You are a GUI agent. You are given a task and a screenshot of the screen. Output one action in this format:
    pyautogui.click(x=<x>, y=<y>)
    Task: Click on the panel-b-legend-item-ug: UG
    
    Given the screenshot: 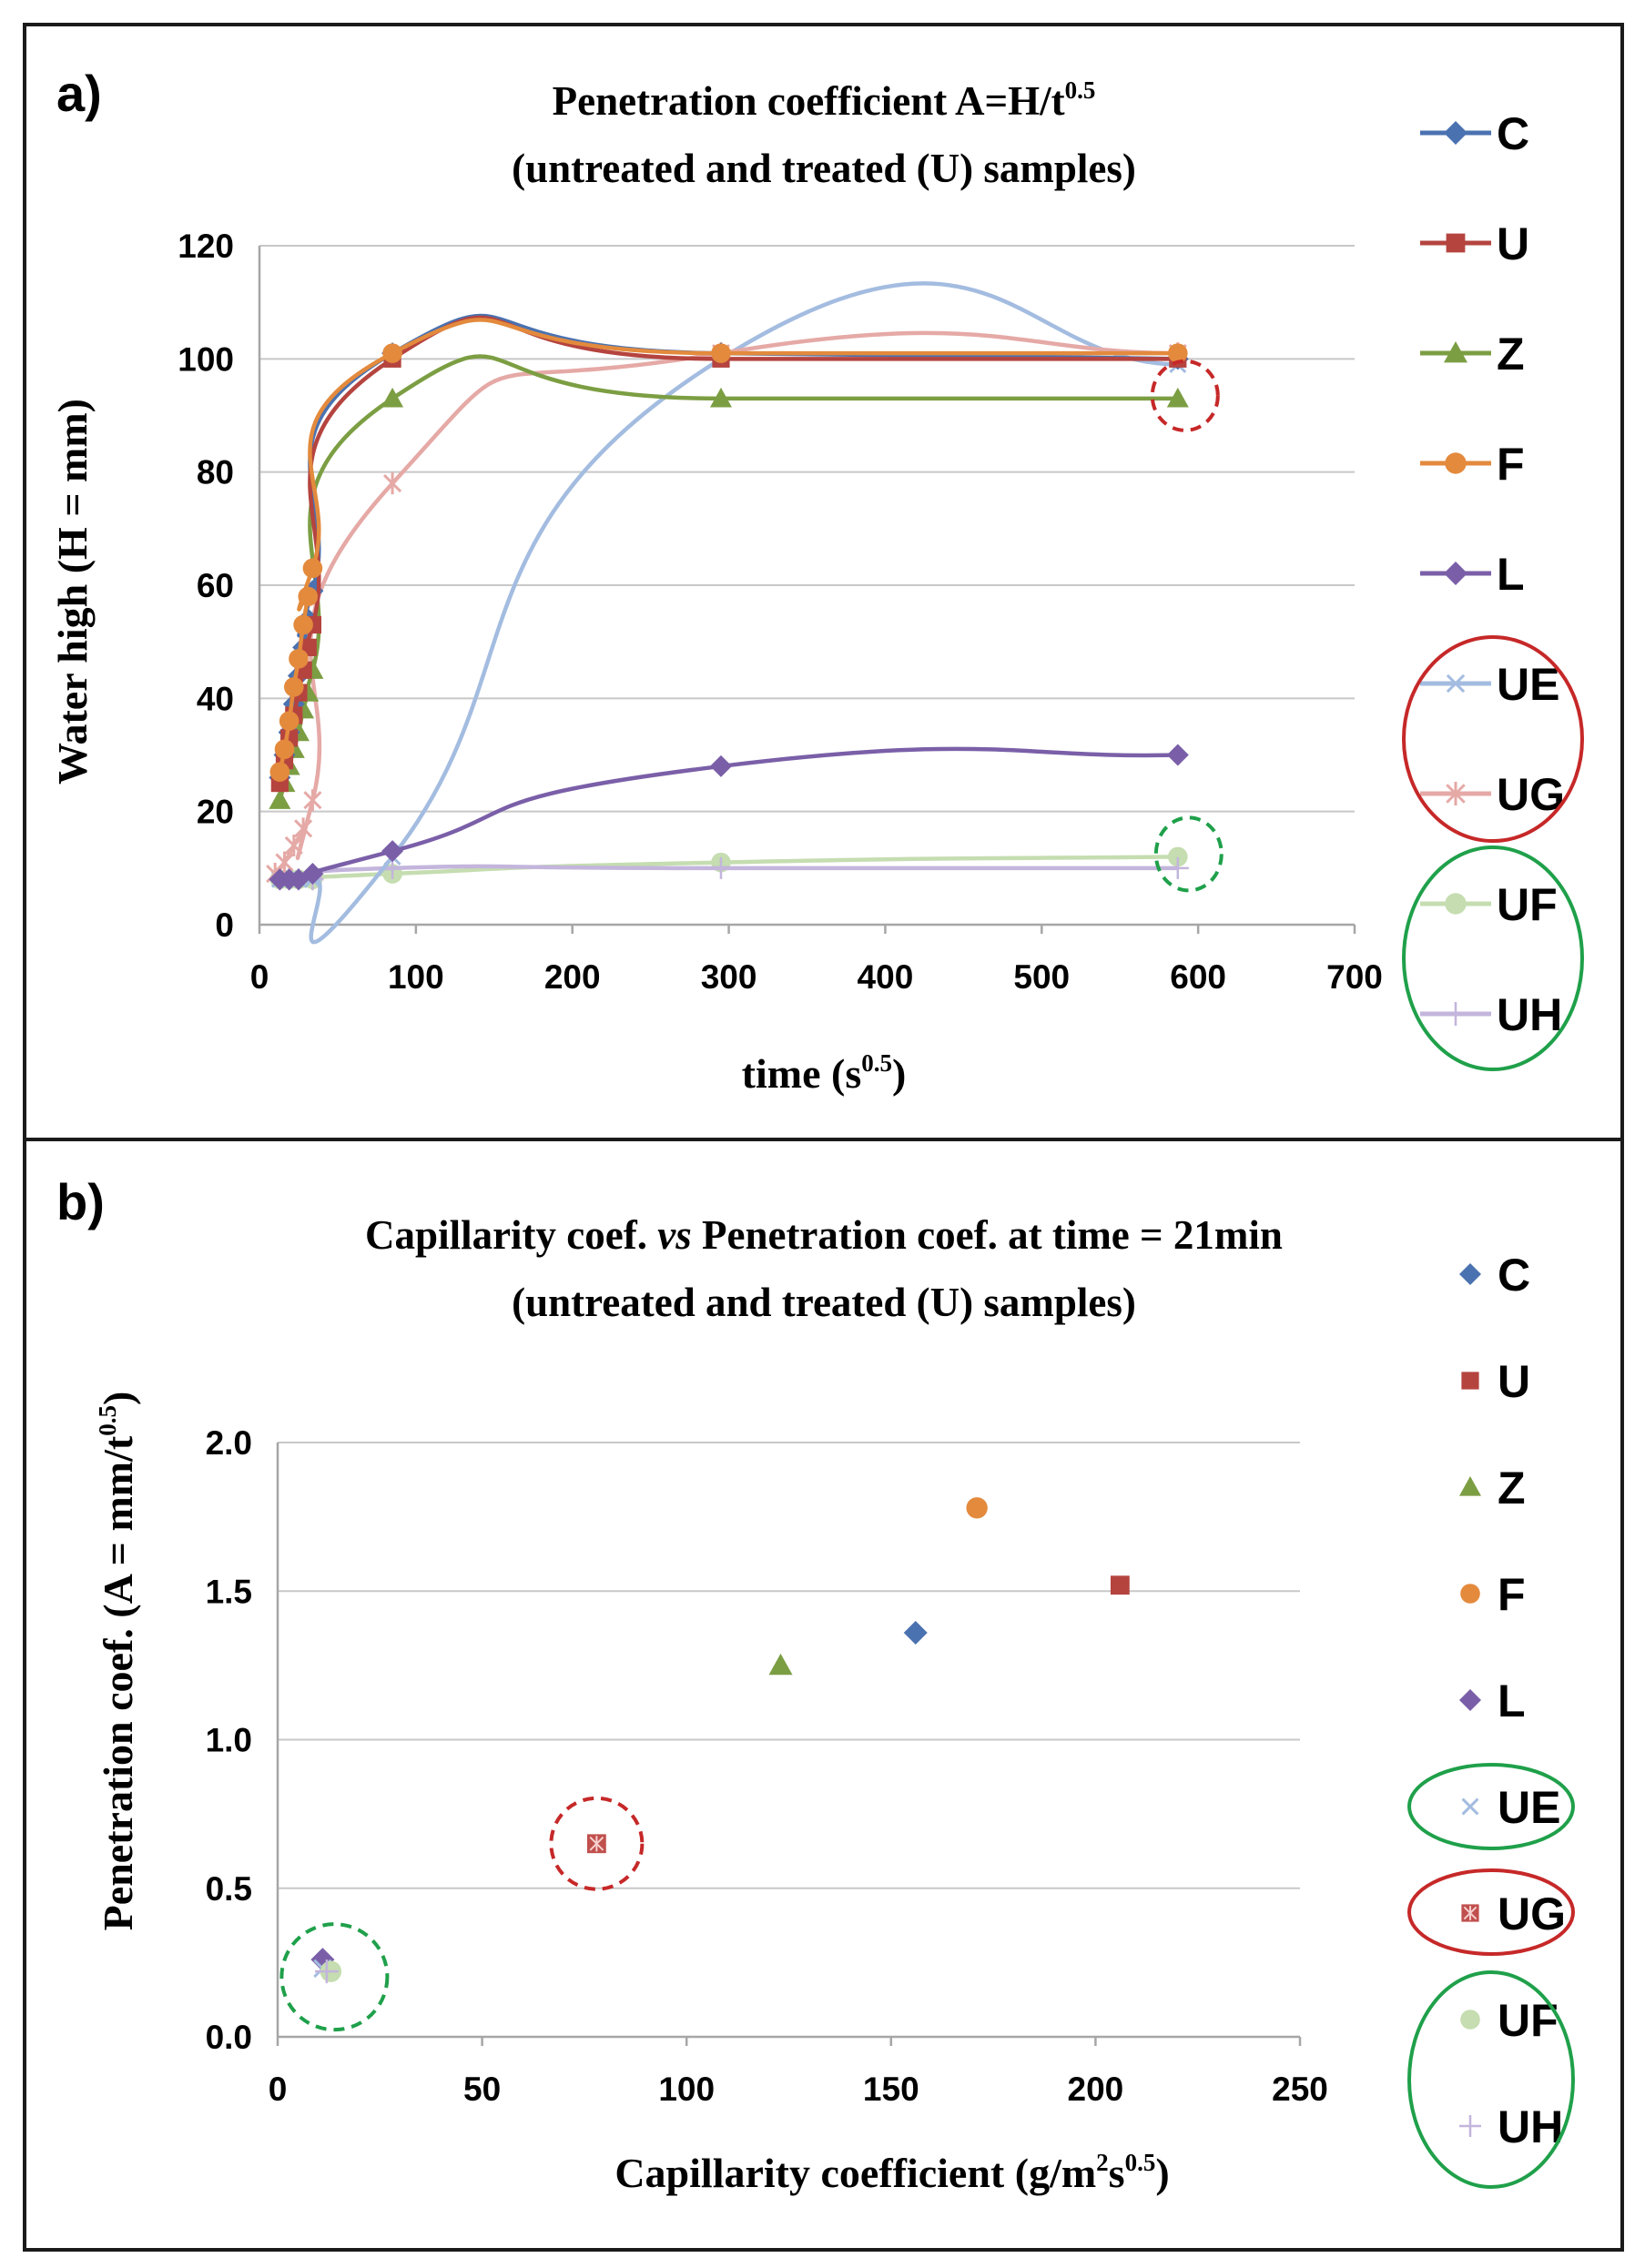 What is the action you would take?
    pyautogui.click(x=1513, y=1913)
    